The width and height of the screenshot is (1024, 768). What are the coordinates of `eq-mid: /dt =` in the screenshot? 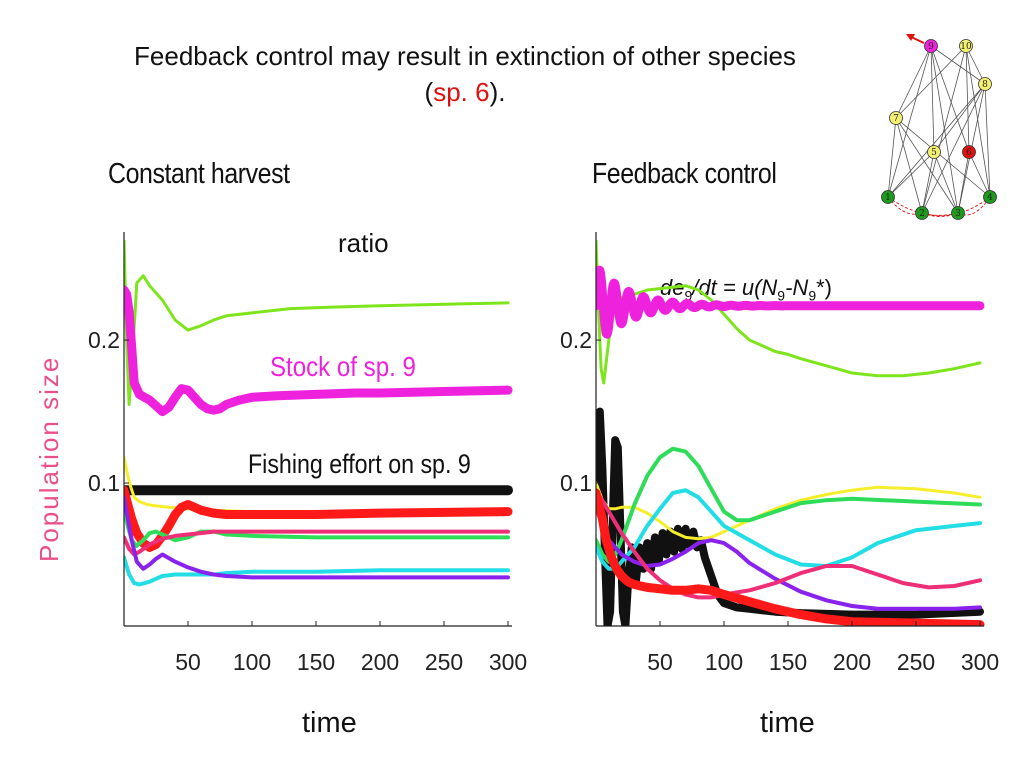 It's located at (717, 287).